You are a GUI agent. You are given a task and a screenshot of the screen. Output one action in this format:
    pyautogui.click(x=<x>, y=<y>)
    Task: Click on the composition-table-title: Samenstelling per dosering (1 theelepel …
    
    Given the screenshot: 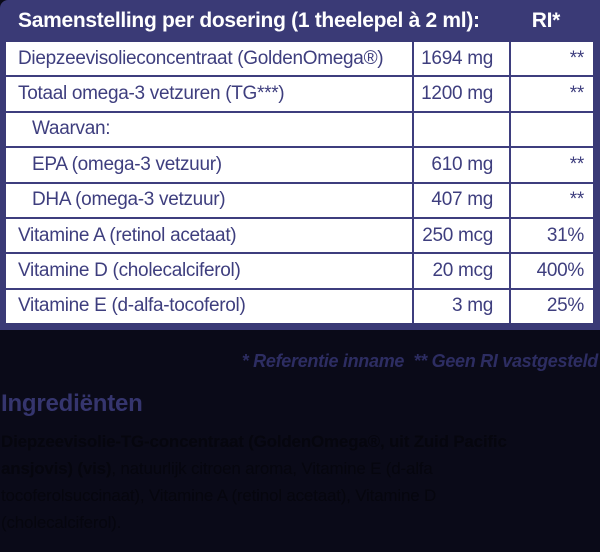 What is the action you would take?
    pyautogui.click(x=249, y=20)
    